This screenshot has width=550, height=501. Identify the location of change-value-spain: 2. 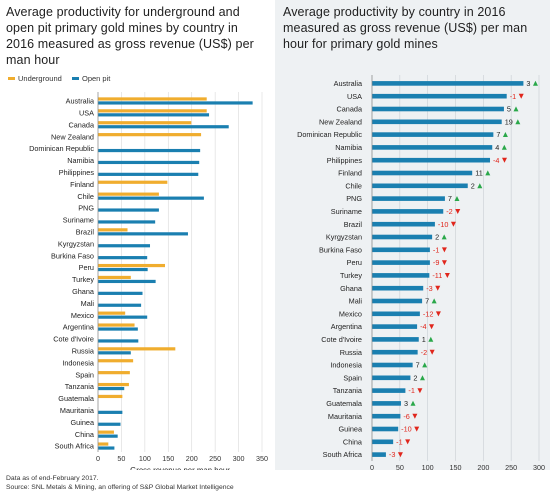
(415, 377).